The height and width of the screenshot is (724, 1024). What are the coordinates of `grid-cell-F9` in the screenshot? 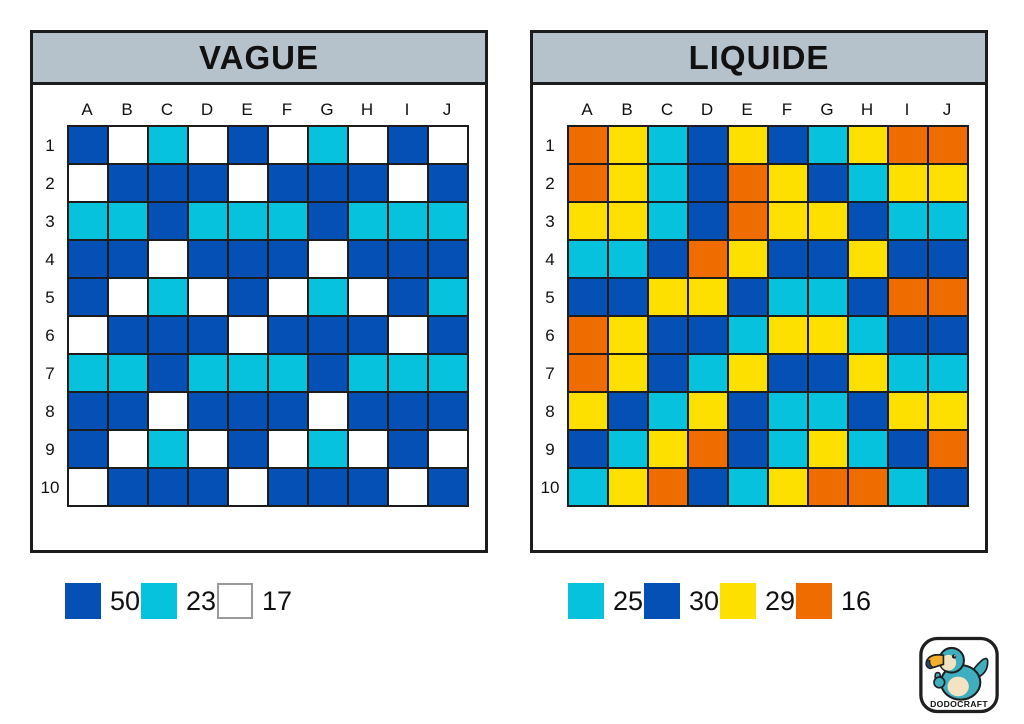 It's located at (788, 449).